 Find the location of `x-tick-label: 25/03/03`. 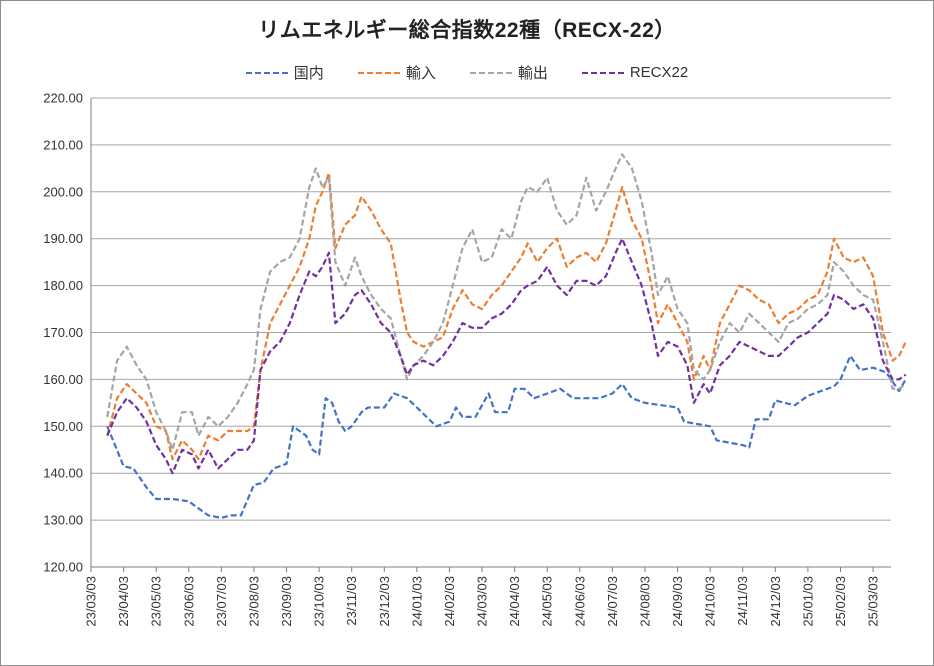

x-tick-label: 25/03/03 is located at coordinates (873, 601).